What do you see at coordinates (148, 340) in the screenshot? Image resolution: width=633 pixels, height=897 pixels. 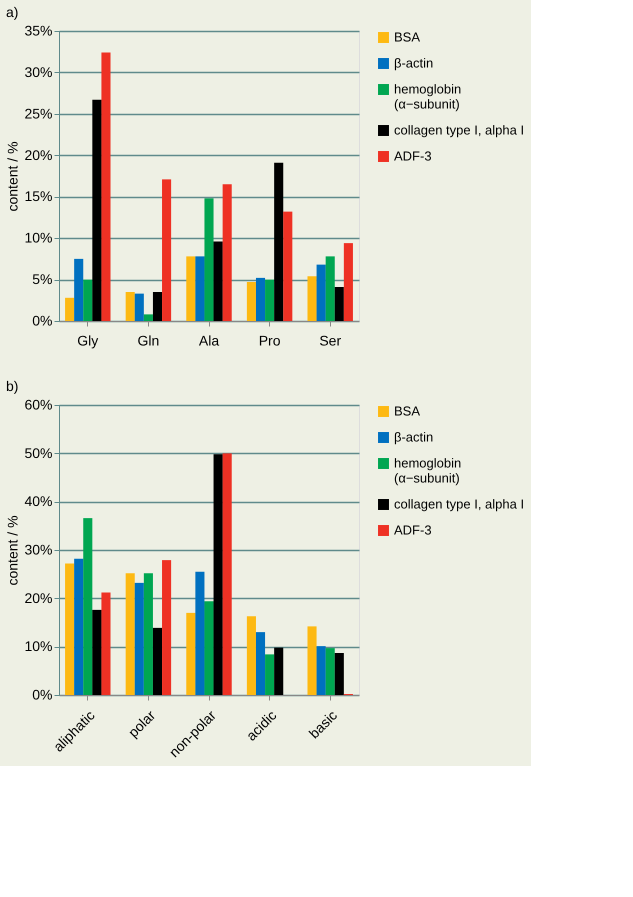 I see `x-tick-label: Gln` at bounding box center [148, 340].